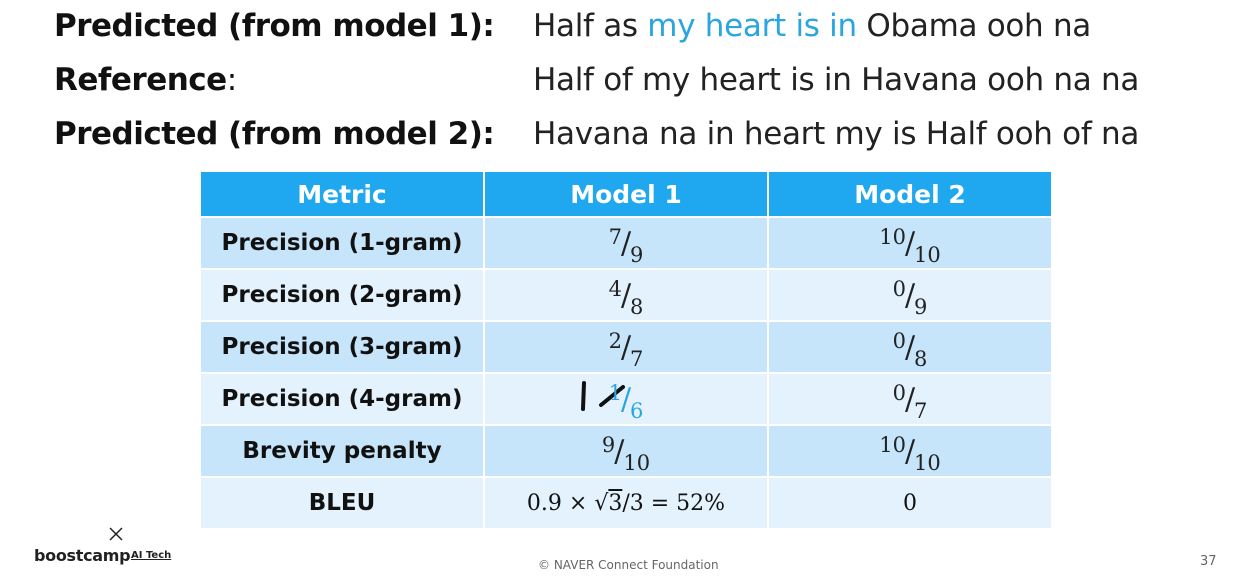  What do you see at coordinates (342, 243) in the screenshot?
I see `metric-name: Precision (1-gram)` at bounding box center [342, 243].